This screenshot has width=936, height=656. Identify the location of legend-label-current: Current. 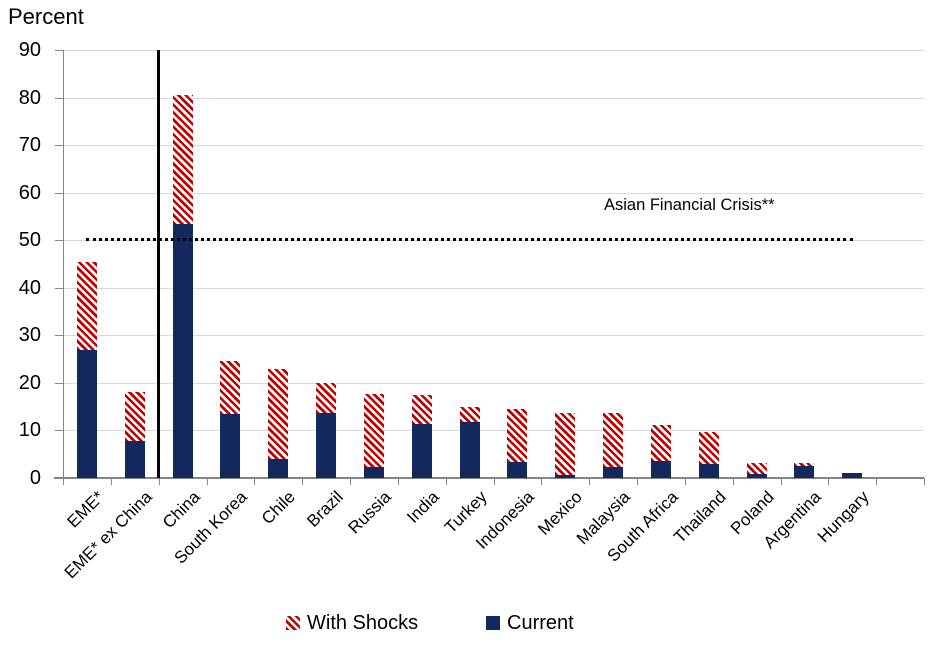
(540, 623).